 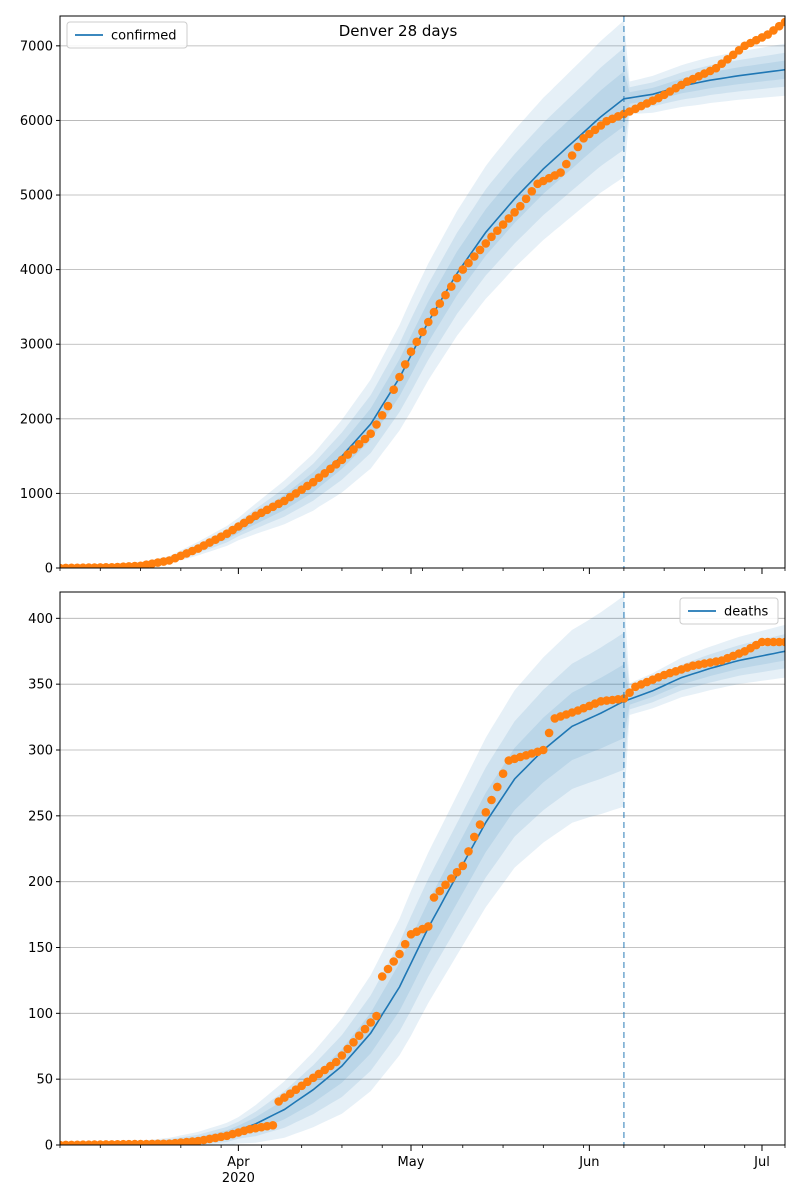 I want to click on x-tick-label: Jun, so click(x=588, y=1162).